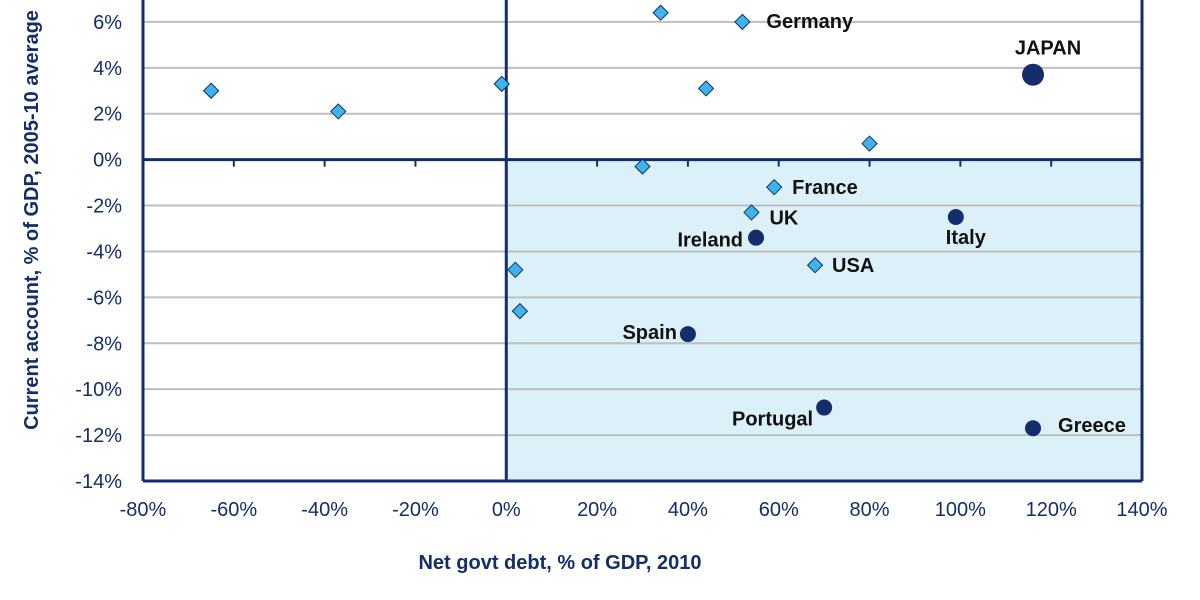  What do you see at coordinates (688, 510) in the screenshot?
I see `x-tick-label: 40%` at bounding box center [688, 510].